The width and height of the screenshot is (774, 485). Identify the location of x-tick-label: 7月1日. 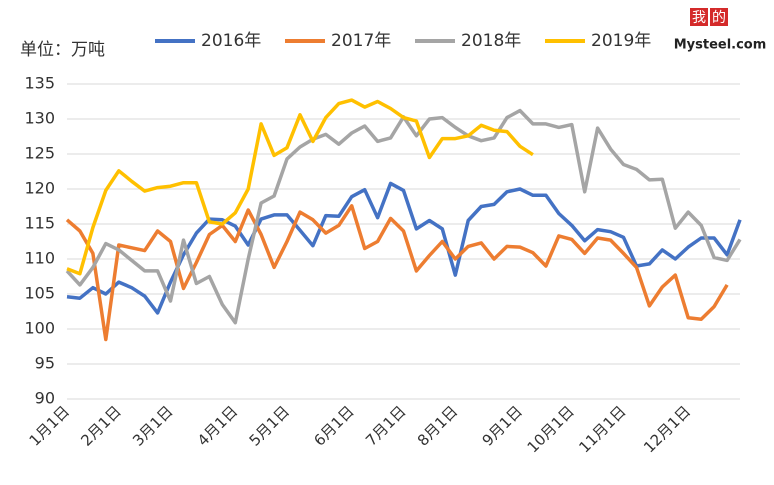
(385, 425).